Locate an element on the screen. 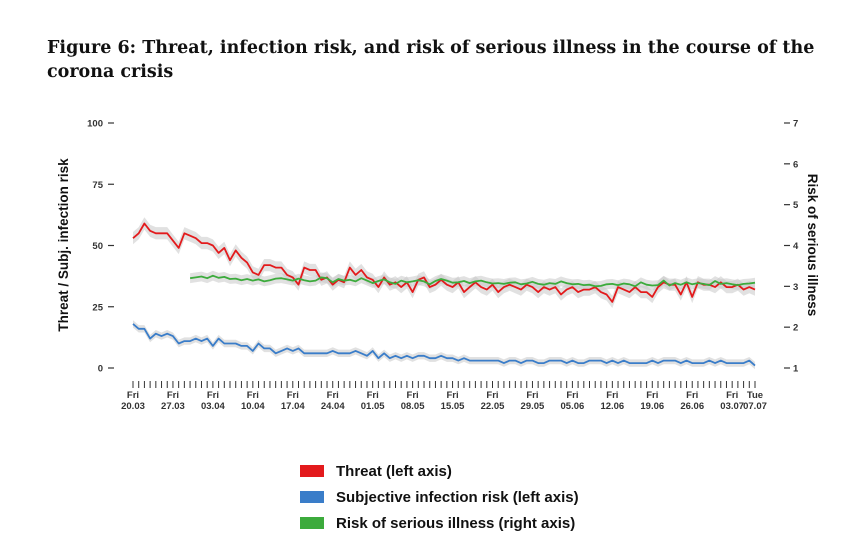 Image resolution: width=865 pixels, height=551 pixels. legend-item-infection-risk: Subjective infection risk (left axis) is located at coordinates (439, 497).